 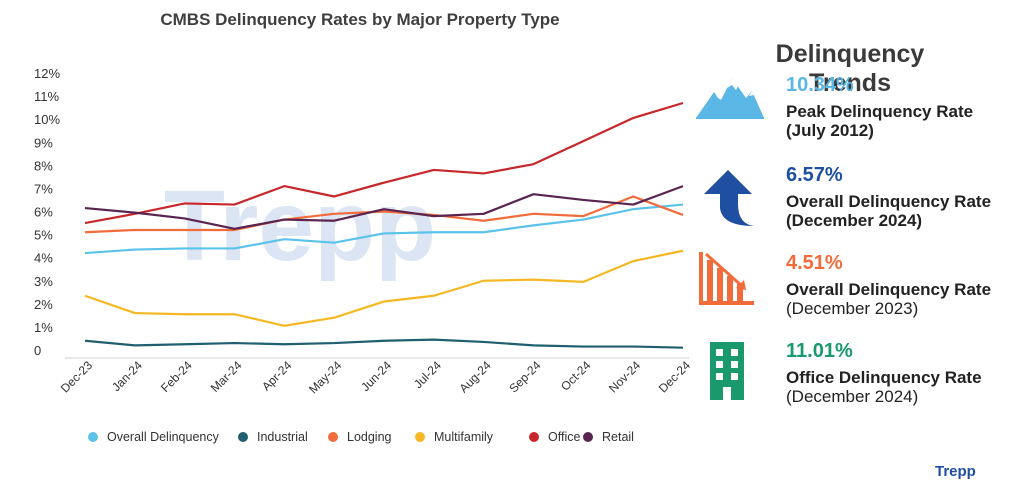 What do you see at coordinates (814, 175) in the screenshot?
I see `stat-value: 6.57%` at bounding box center [814, 175].